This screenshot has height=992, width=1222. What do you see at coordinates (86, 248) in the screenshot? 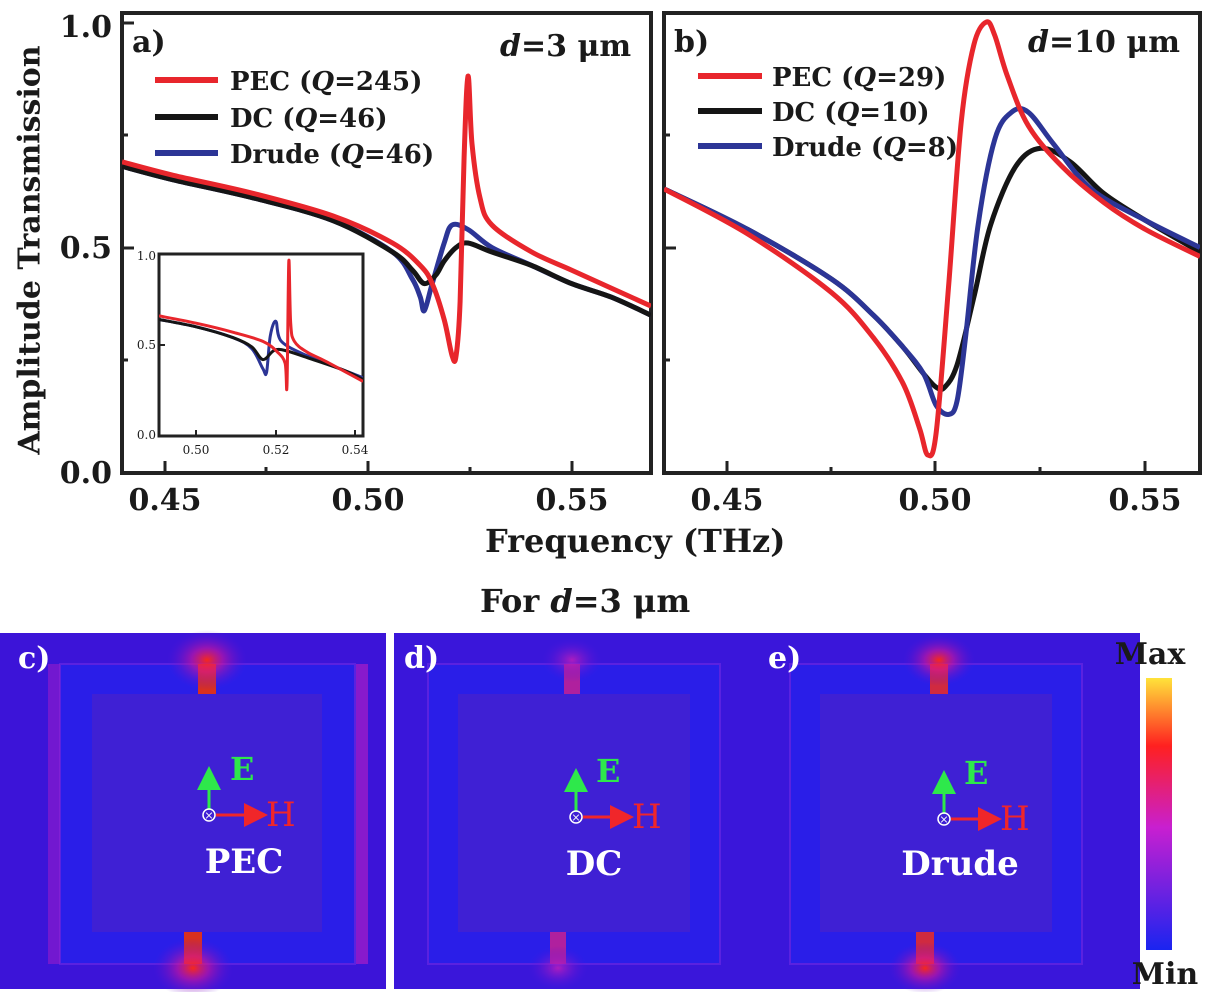
I see `y-tick-label: 0.5` at bounding box center [86, 248].